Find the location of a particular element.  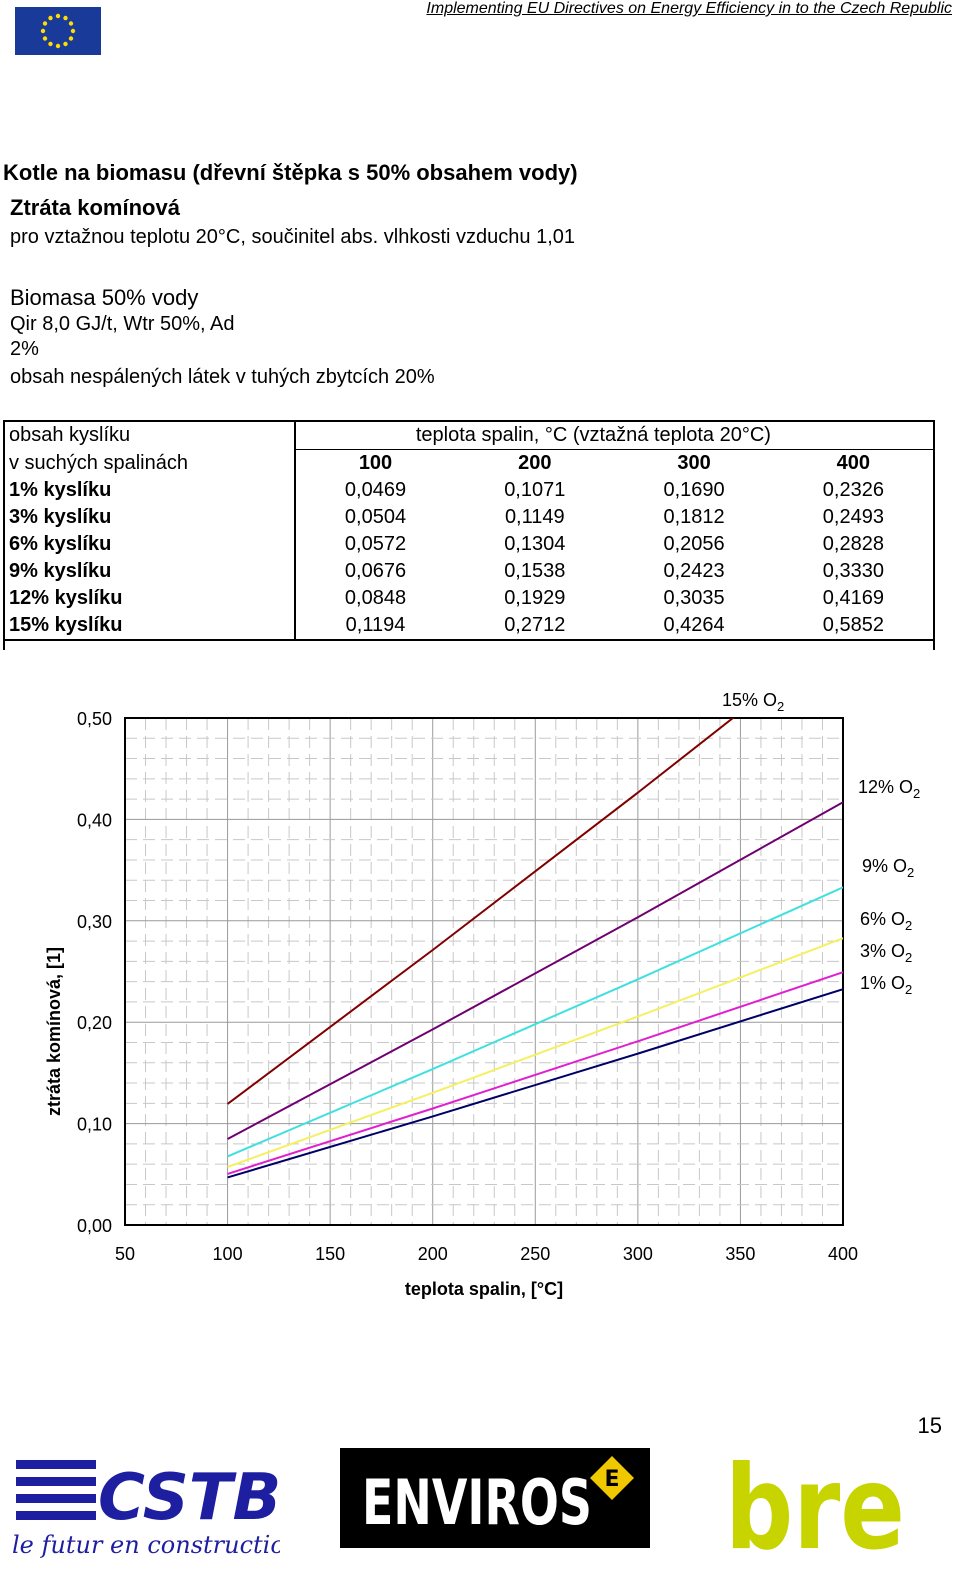

y-tick-label: 0,10 is located at coordinates (94, 1125).